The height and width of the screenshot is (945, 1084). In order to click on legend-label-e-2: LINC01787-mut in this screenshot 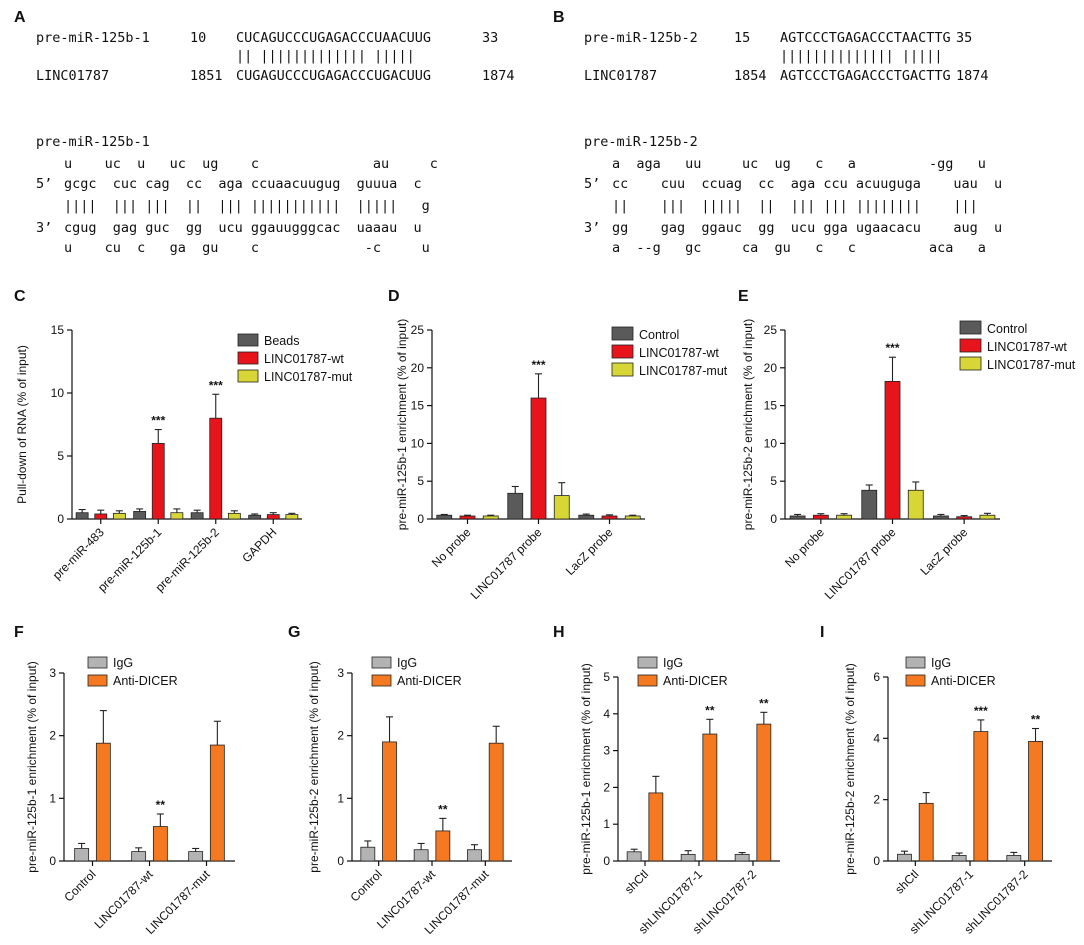, I will do `click(1031, 365)`.